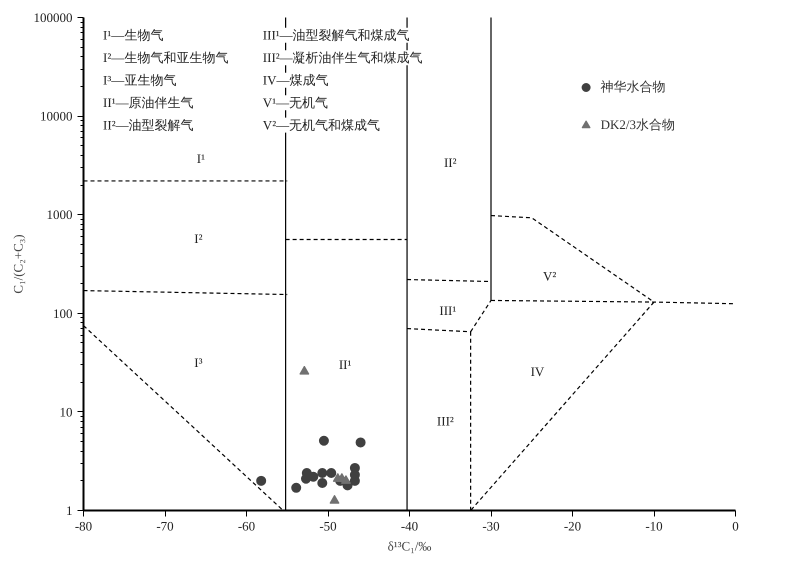 The image size is (795, 563). I want to click on annotation: IV, so click(537, 371).